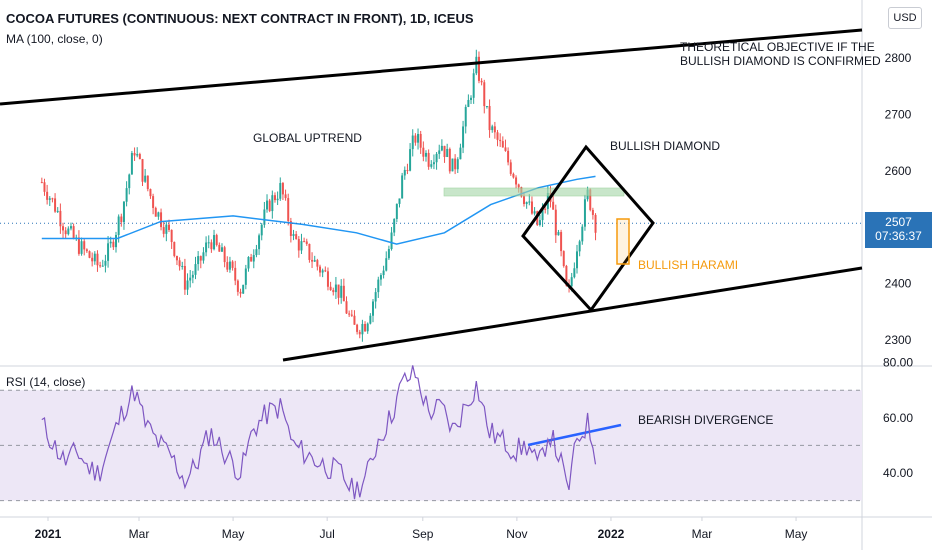 This screenshot has height=550, width=932. Describe the element at coordinates (46, 382) in the screenshot. I see `rsi-indicator-label: RSI (14, close)` at that location.